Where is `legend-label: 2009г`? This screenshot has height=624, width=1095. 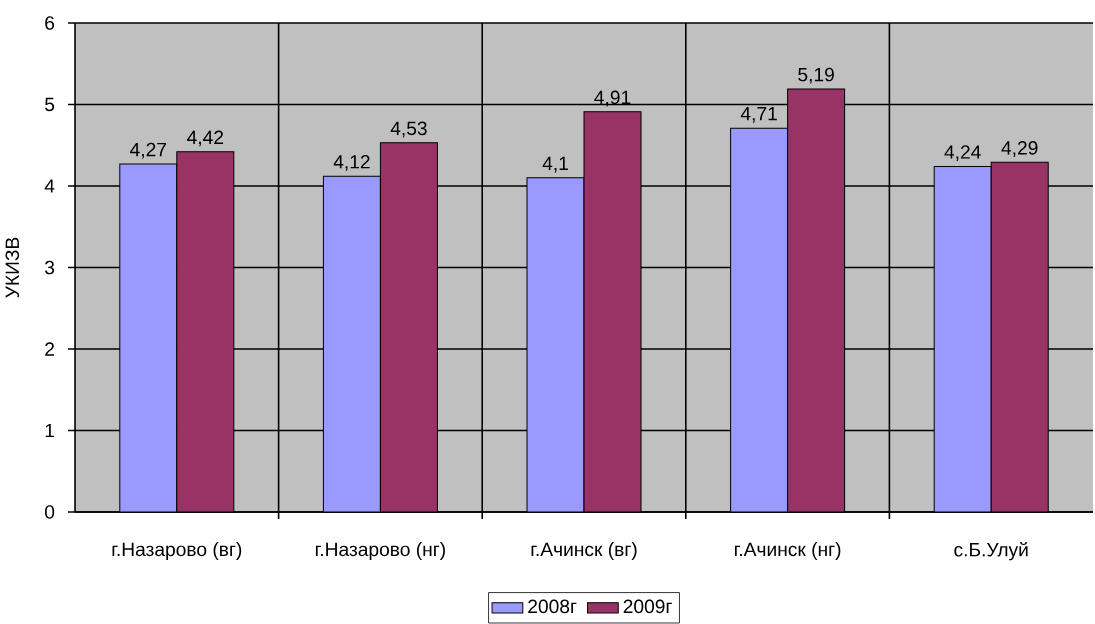
legend-label: 2009г is located at coordinates (647, 606).